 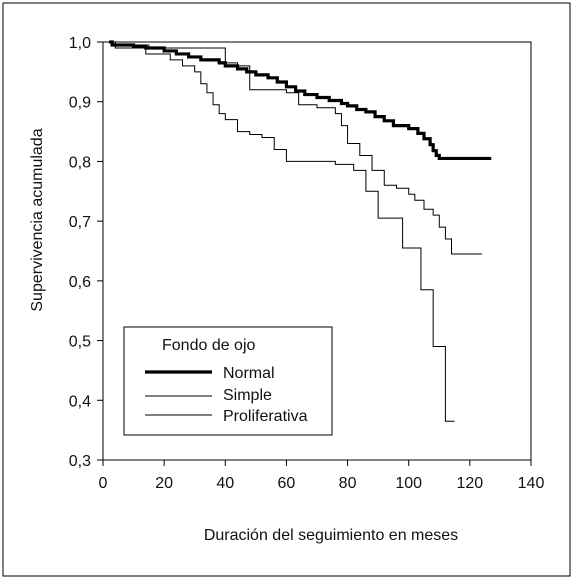 What do you see at coordinates (37, 219) in the screenshot?
I see `y-axis-label: Supervivencia acumulada` at bounding box center [37, 219].